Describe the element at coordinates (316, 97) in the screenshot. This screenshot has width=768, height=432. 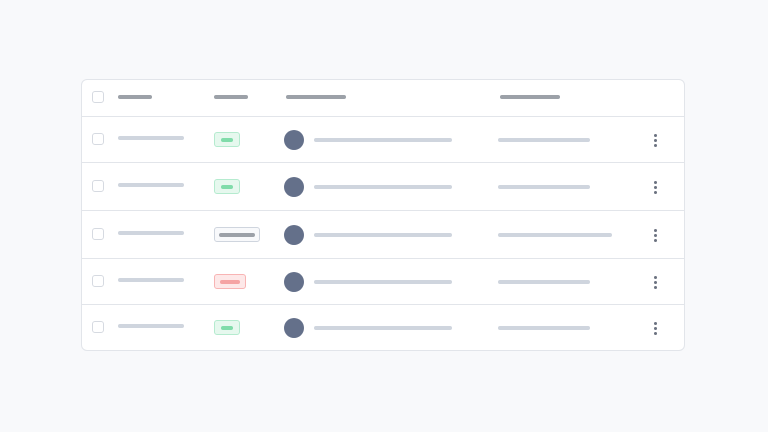
I see `header-placeholder-user` at that location.